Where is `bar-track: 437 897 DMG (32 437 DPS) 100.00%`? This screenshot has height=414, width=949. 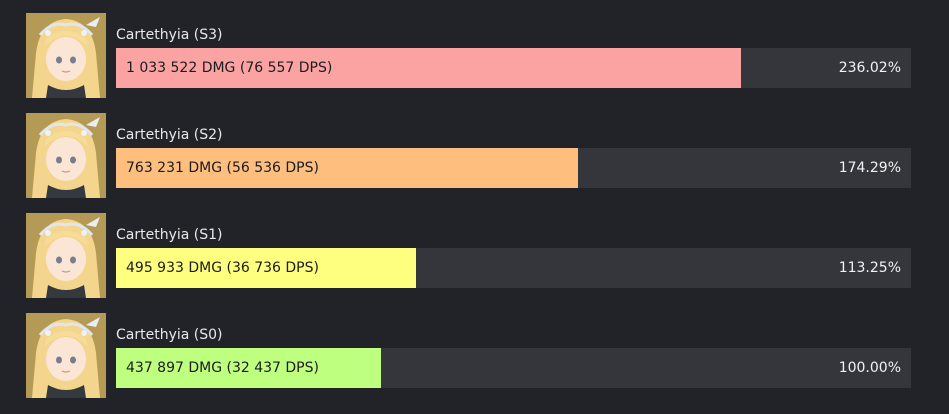
bar-track: 437 897 DMG (32 437 DPS) 100.00% is located at coordinates (513, 368).